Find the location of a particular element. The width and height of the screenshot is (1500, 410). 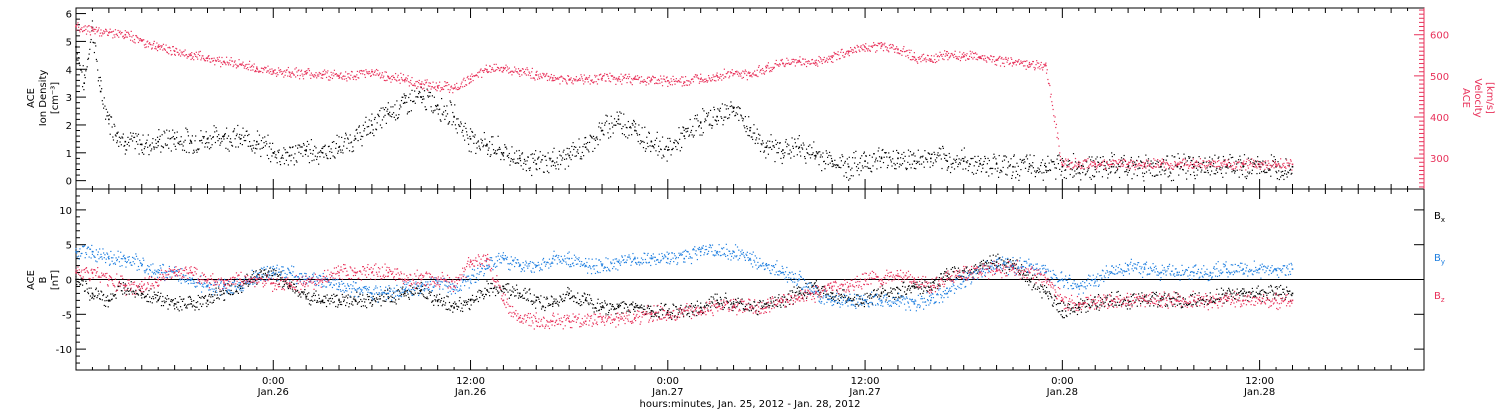

velocity-axis-units: [km/s] is located at coordinates (1489, 98).